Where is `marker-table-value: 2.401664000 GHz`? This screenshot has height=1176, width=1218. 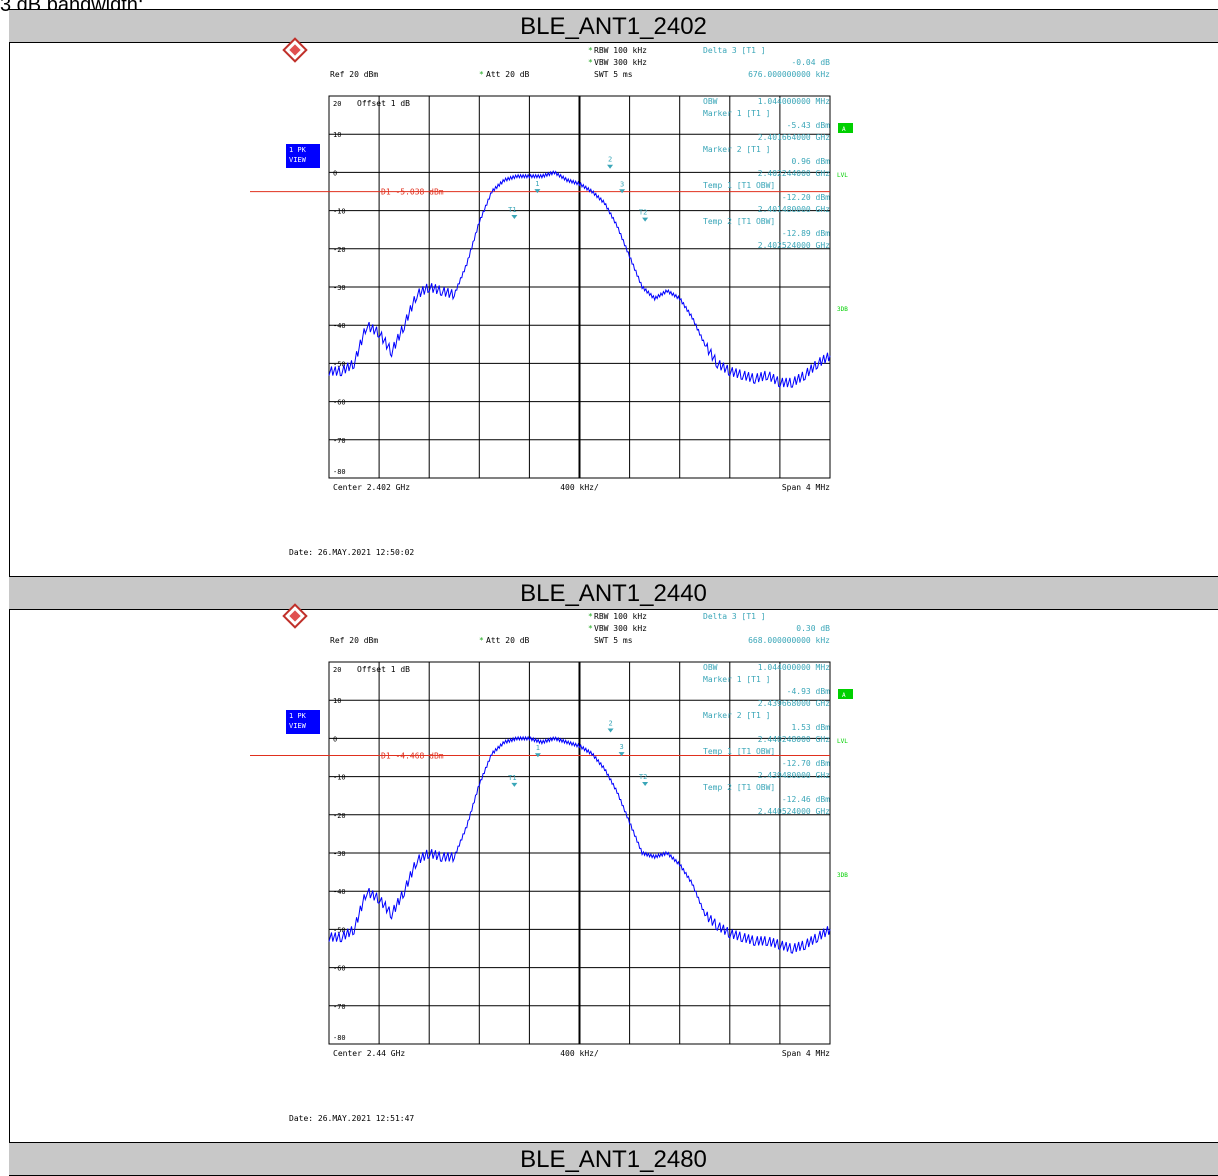 marker-table-value: 2.401664000 GHz is located at coordinates (794, 137).